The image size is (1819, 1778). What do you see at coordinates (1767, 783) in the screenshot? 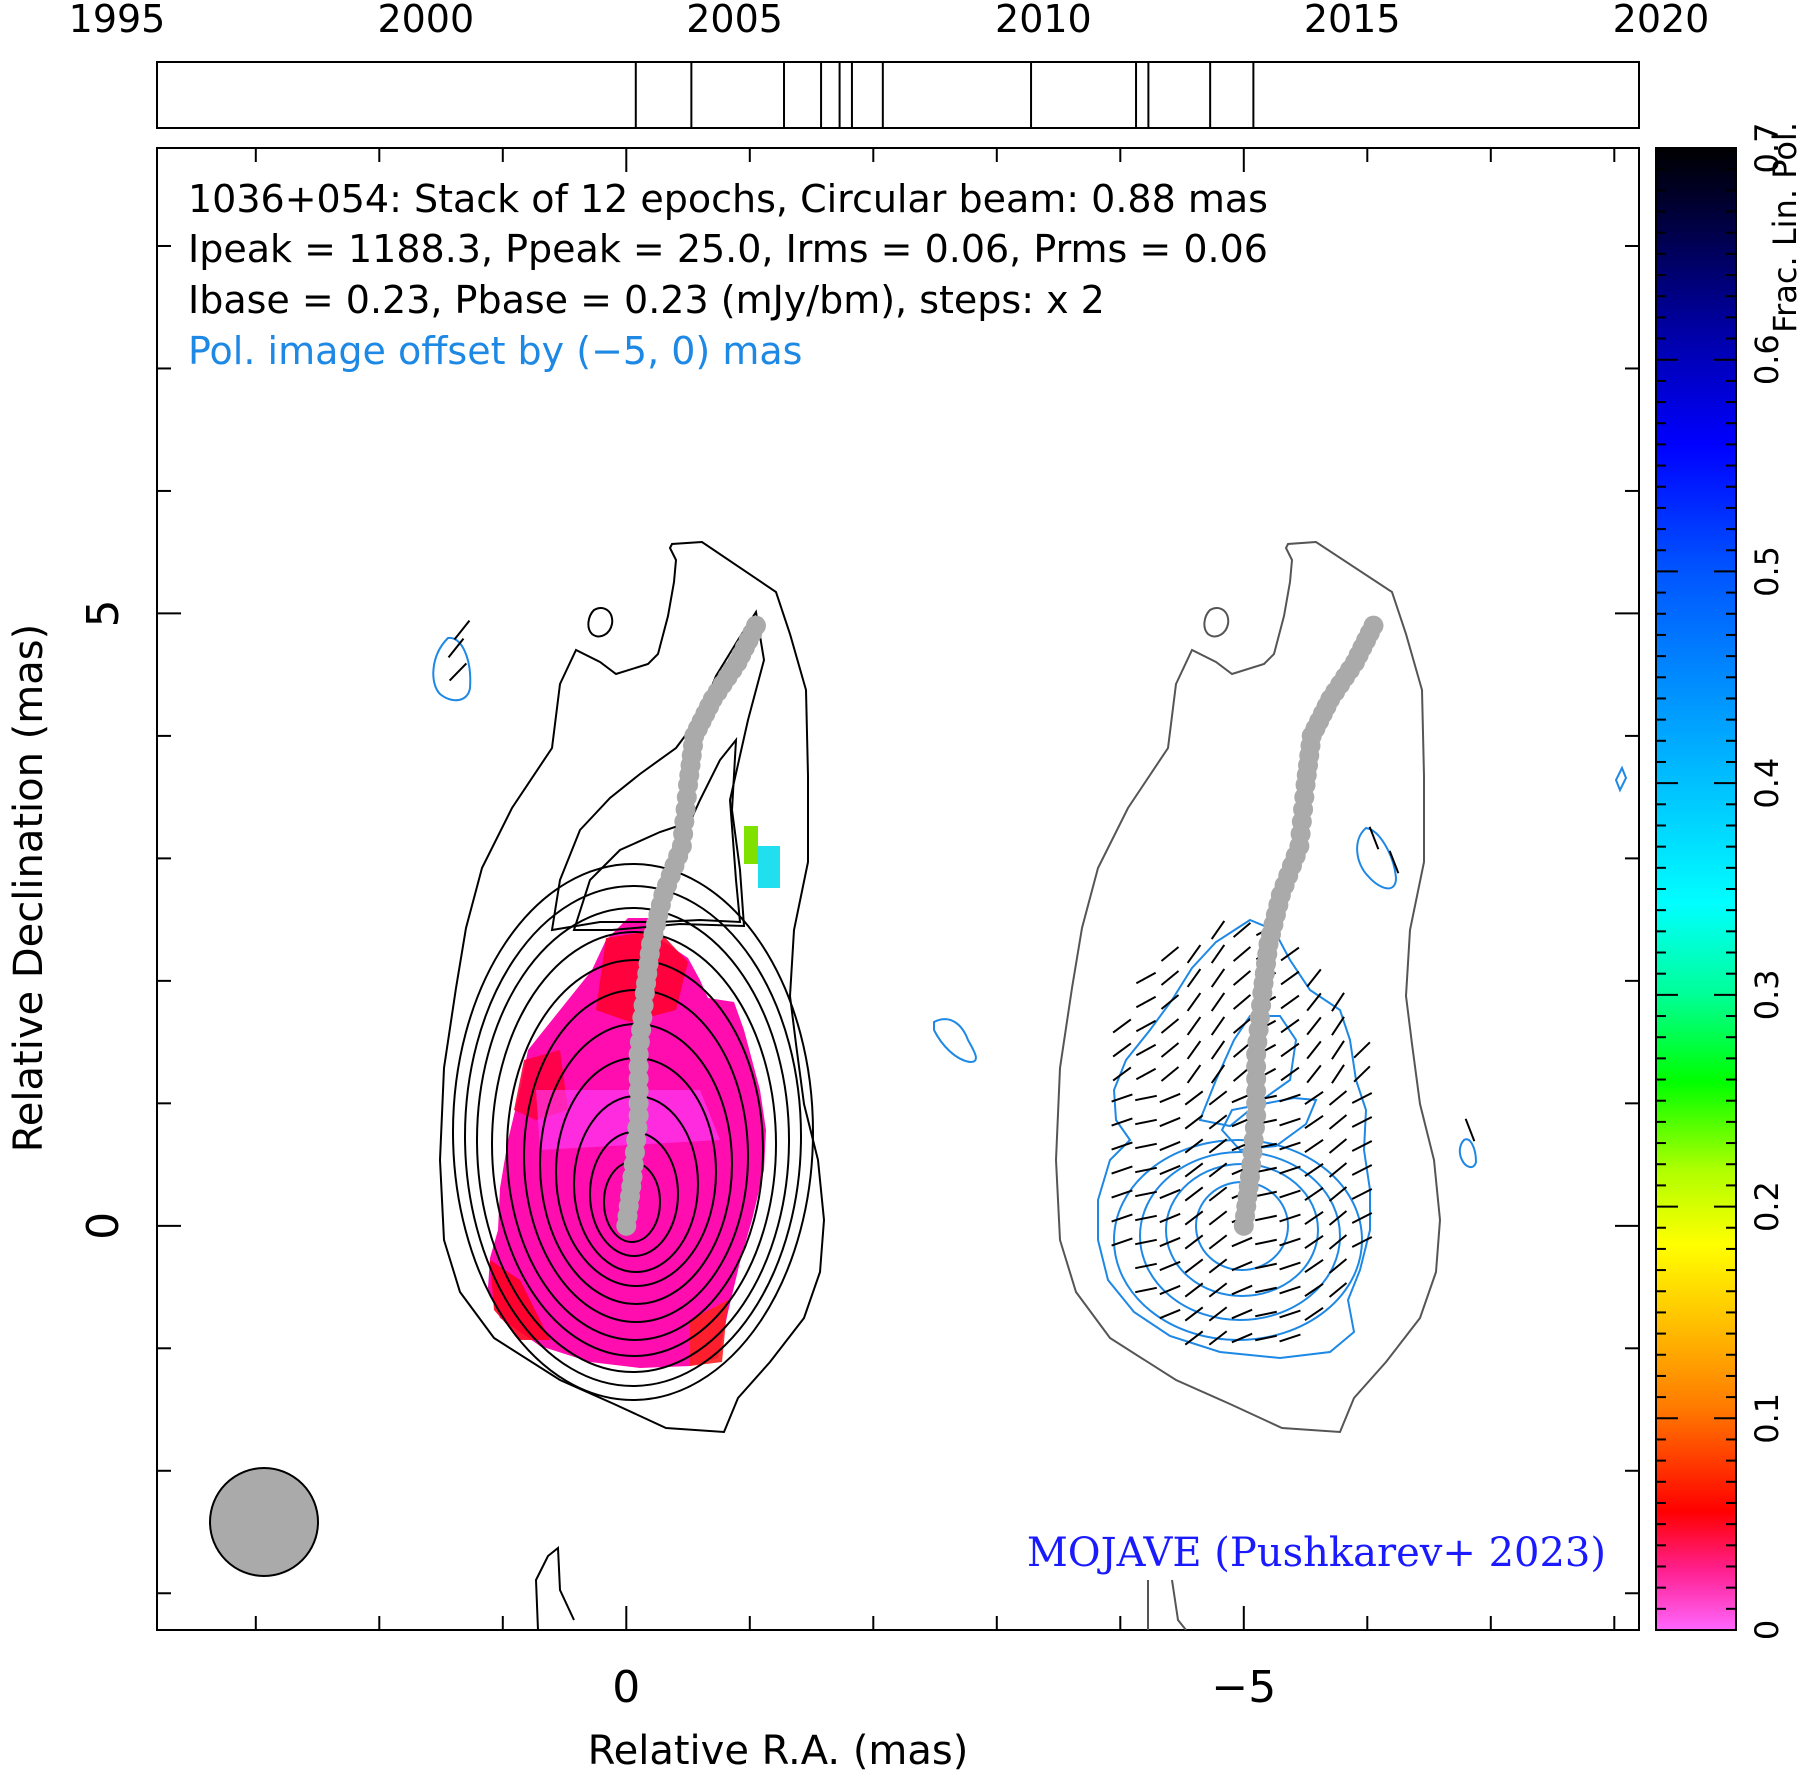
I see `colorbar-tick-label: 0.4` at bounding box center [1767, 783].